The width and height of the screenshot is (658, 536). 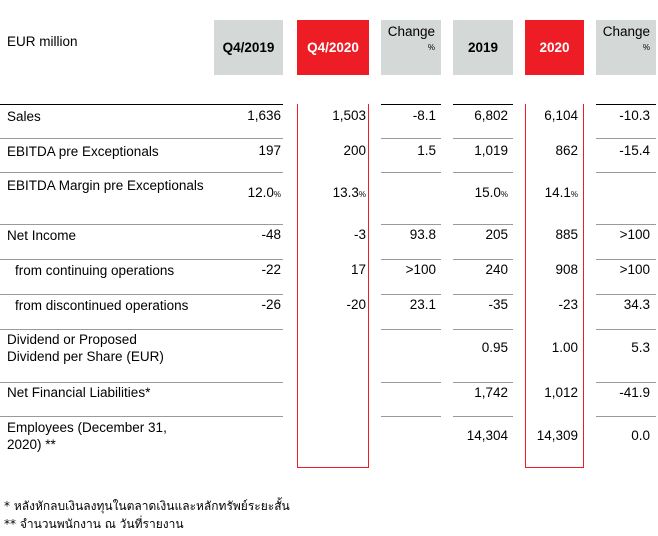 What do you see at coordinates (636, 304) in the screenshot?
I see `discontinued-change-y: 34.3` at bounding box center [636, 304].